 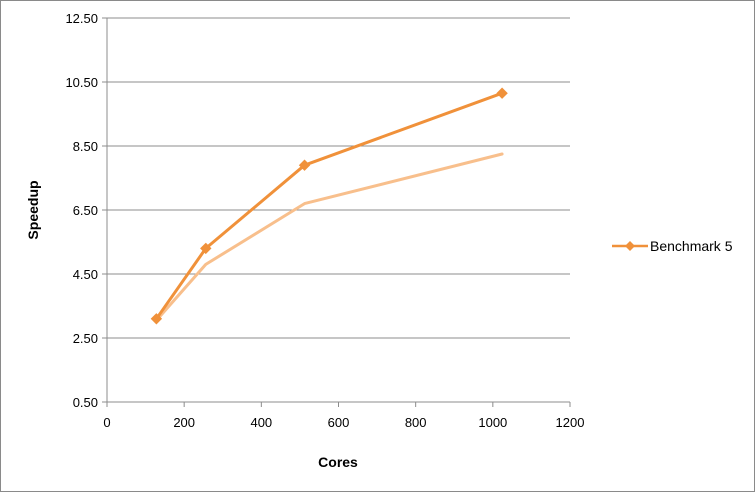 What do you see at coordinates (261, 422) in the screenshot?
I see `x-tick-label: 400` at bounding box center [261, 422].